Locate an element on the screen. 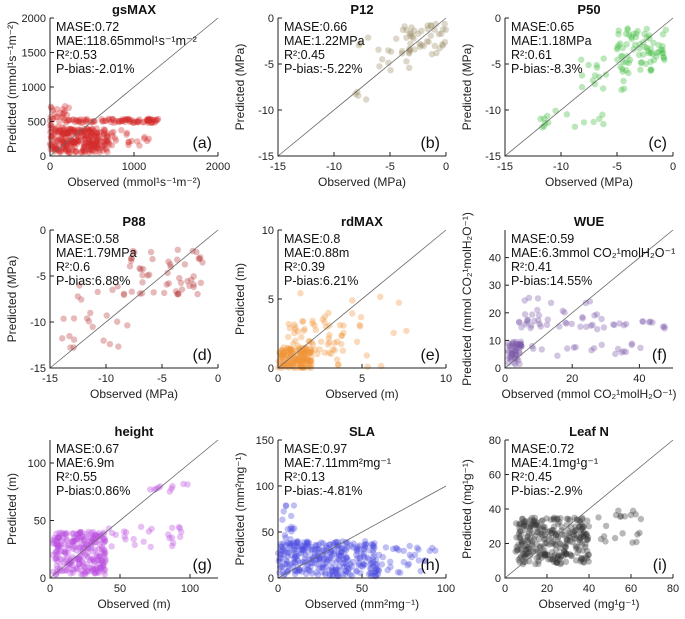 This screenshot has height=619, width=685. x-tick-label: 50 is located at coordinates (120, 589).